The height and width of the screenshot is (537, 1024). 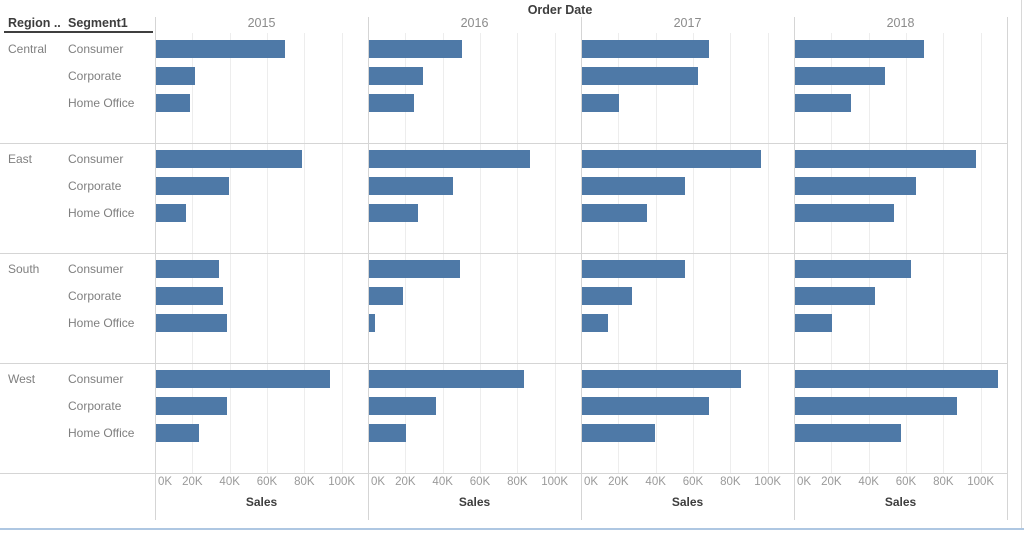 I want to click on bar-south-2018-corporate, so click(x=835, y=296).